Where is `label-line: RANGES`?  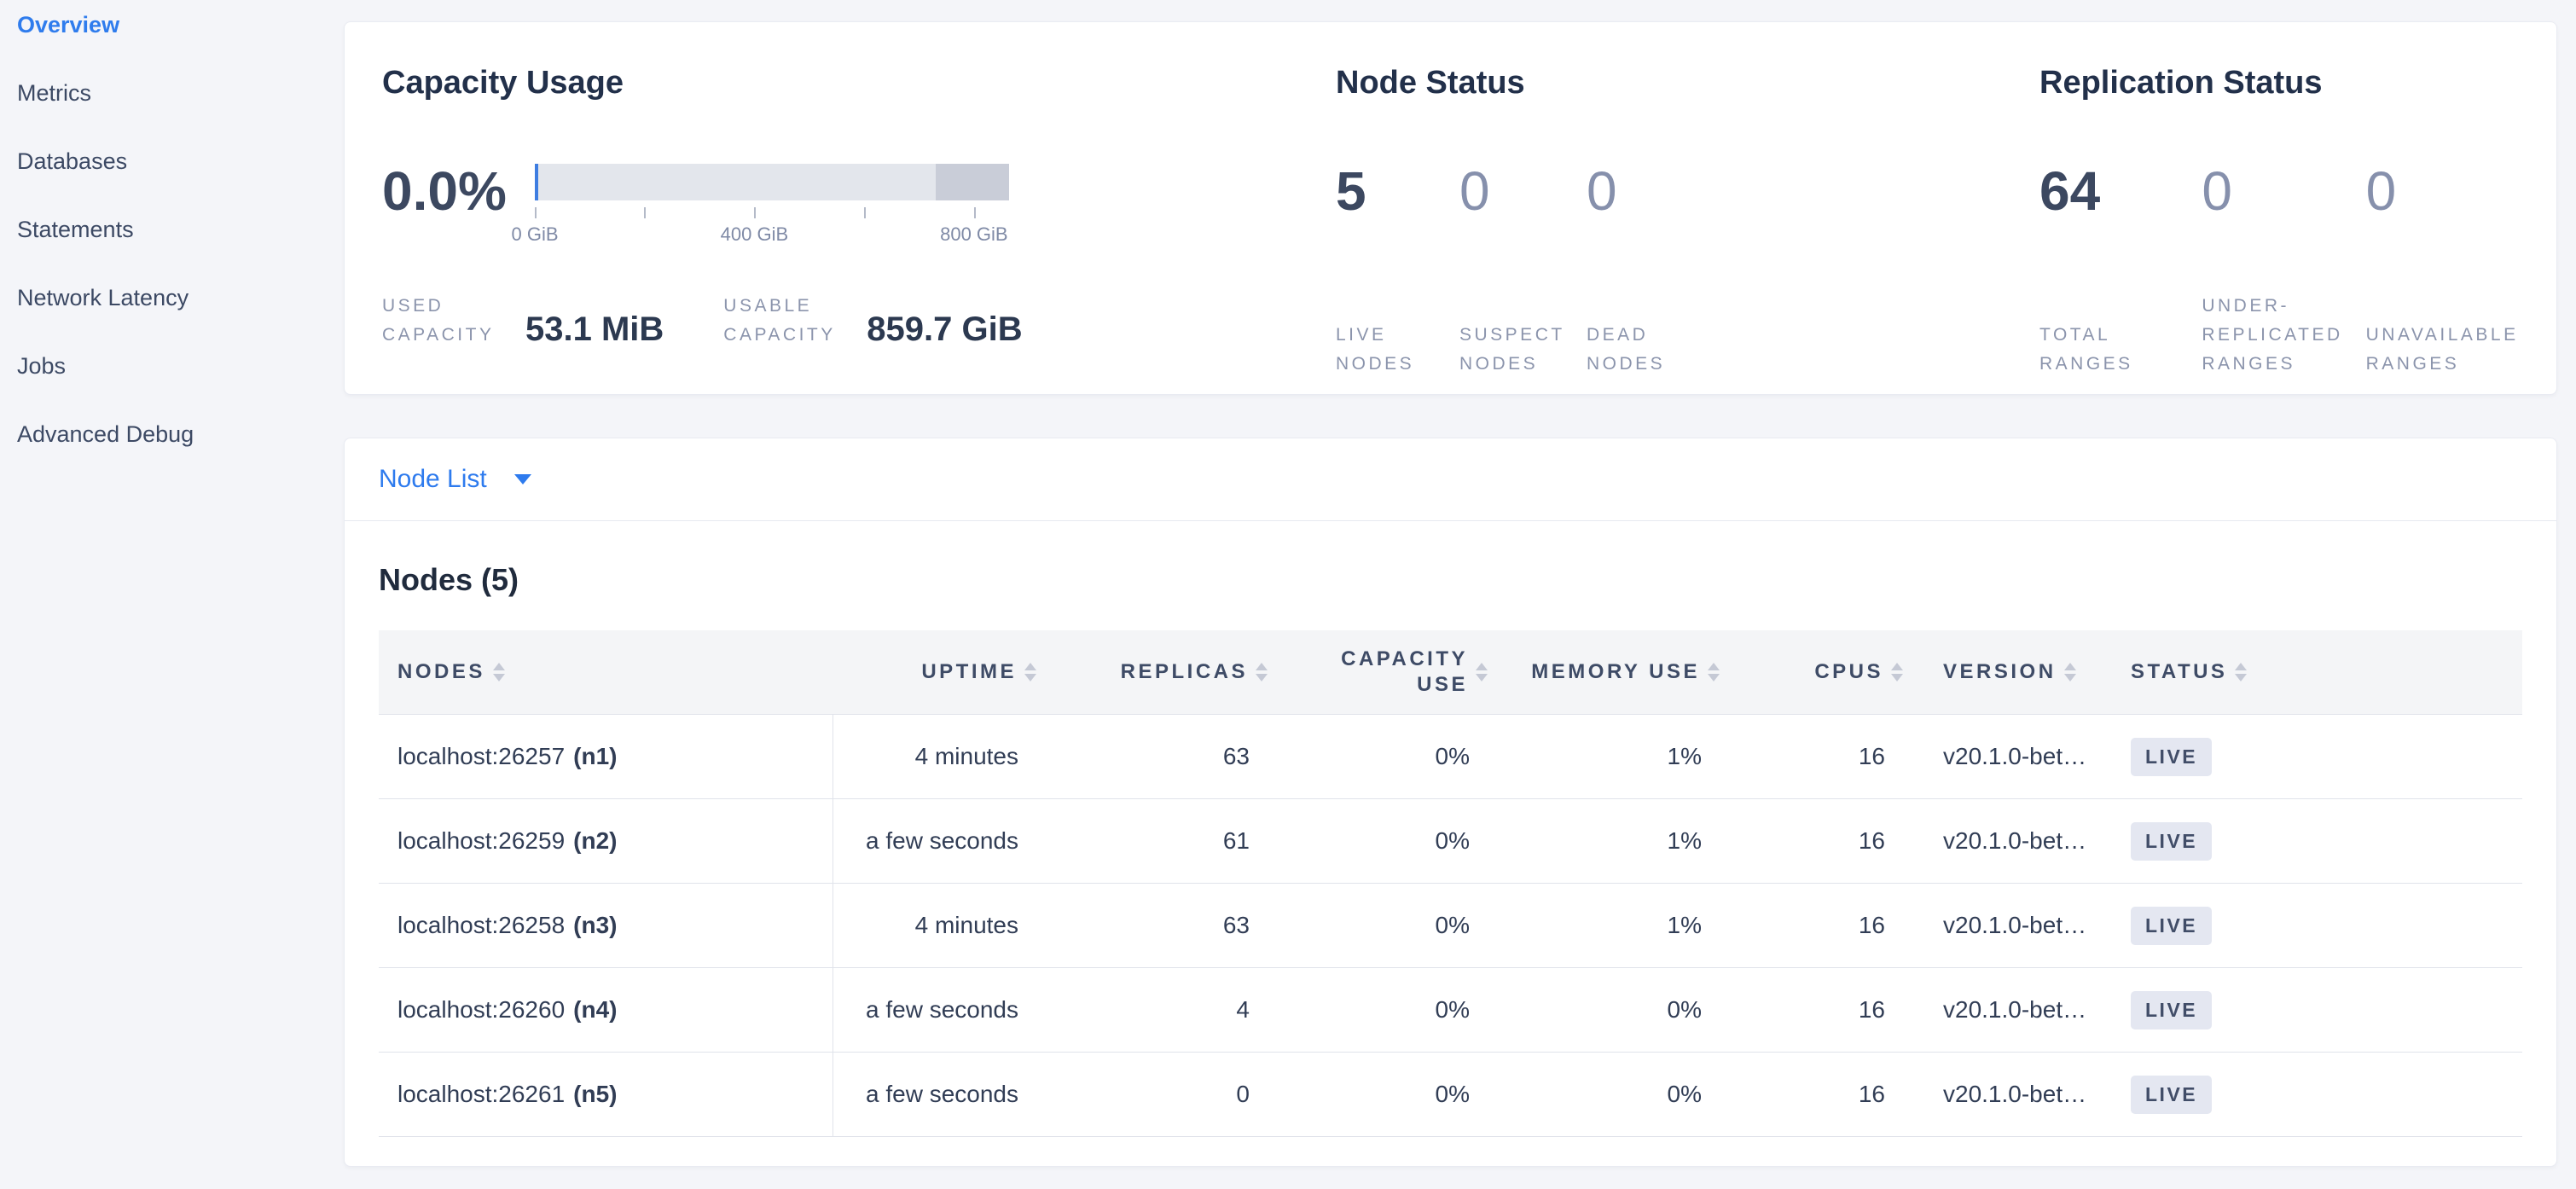
label-line: RANGES is located at coordinates (2412, 364).